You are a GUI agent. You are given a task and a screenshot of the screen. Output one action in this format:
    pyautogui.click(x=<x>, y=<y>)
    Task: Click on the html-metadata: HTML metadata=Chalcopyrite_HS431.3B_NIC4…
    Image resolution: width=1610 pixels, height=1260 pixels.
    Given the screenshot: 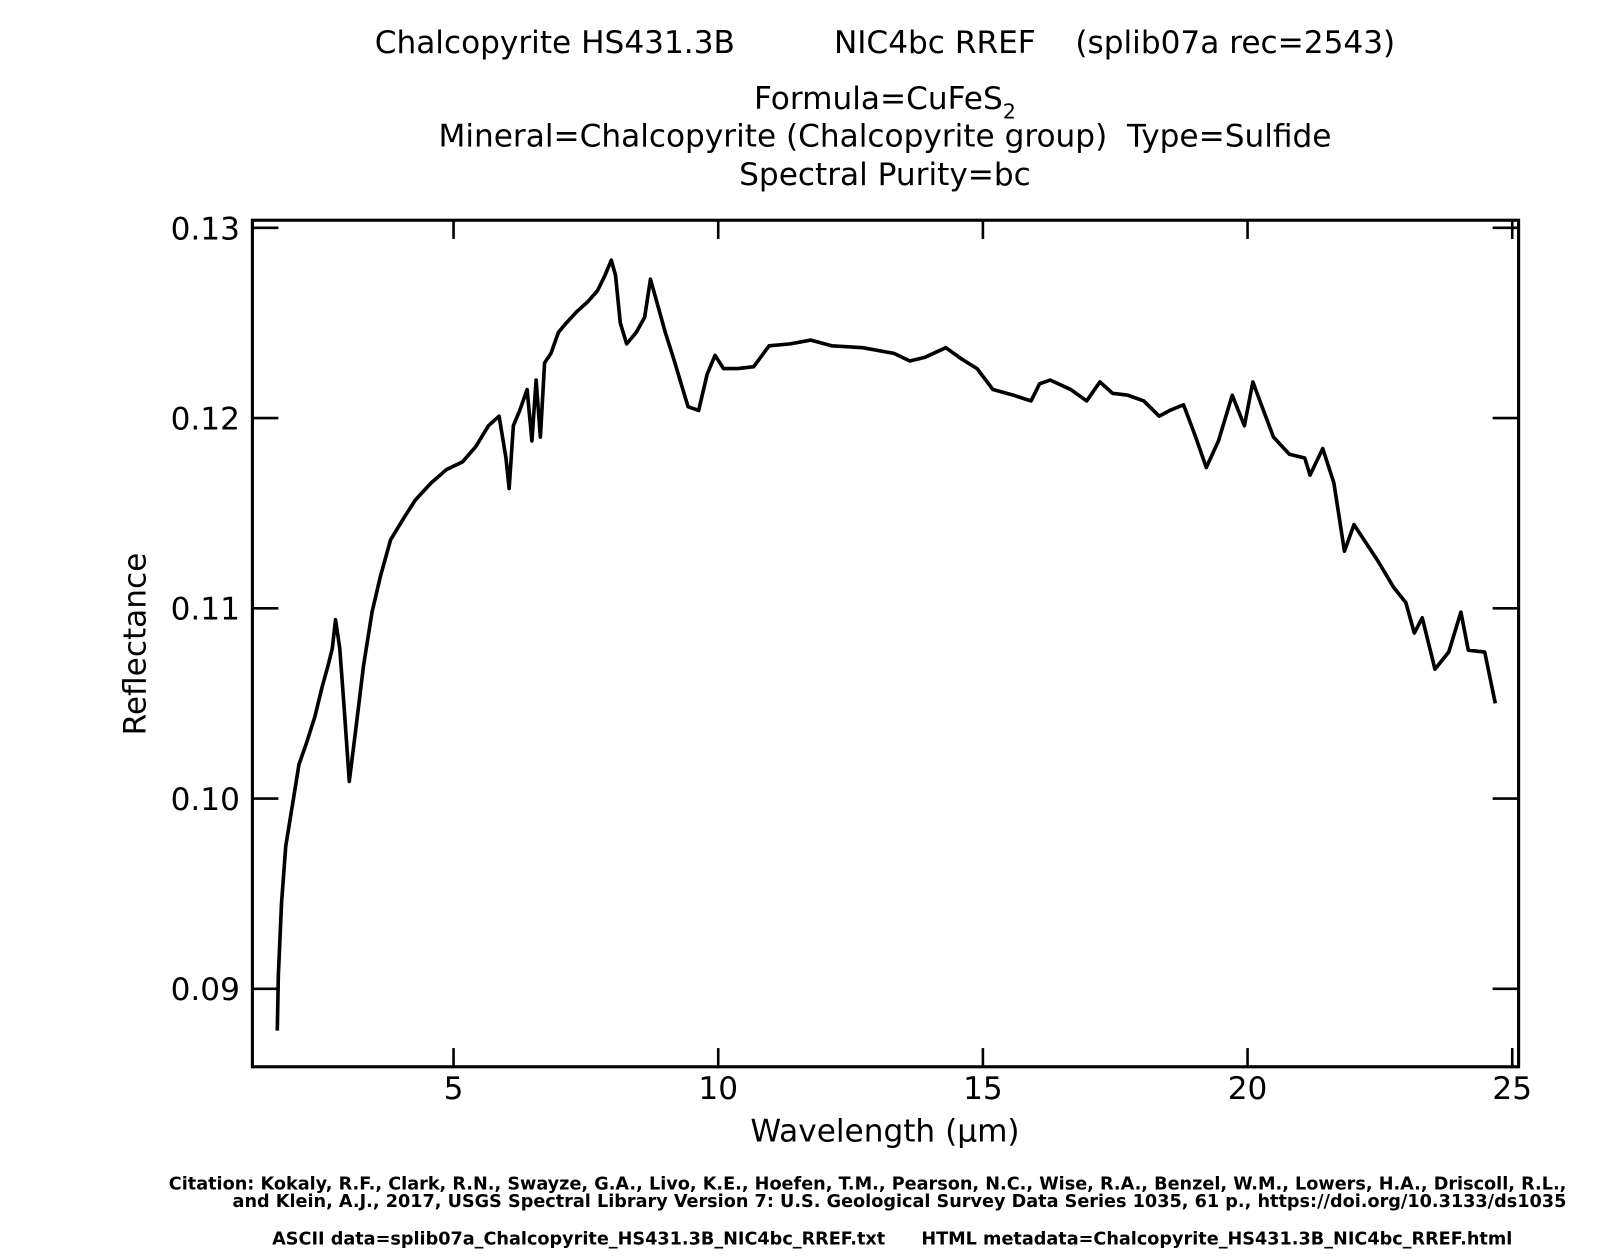 What is the action you would take?
    pyautogui.click(x=1216, y=1239)
    